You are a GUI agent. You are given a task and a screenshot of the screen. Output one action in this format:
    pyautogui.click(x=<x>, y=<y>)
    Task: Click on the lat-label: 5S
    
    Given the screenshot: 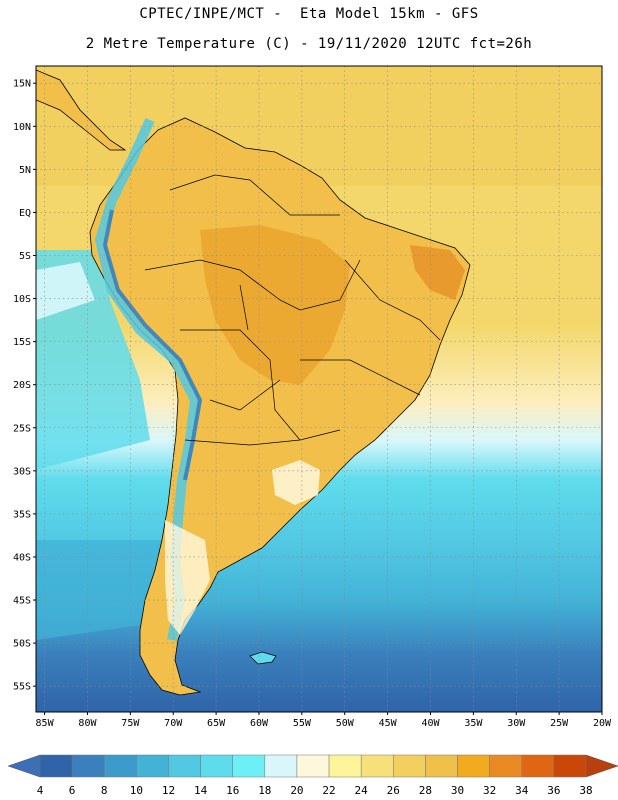 What is the action you would take?
    pyautogui.click(x=25, y=256)
    